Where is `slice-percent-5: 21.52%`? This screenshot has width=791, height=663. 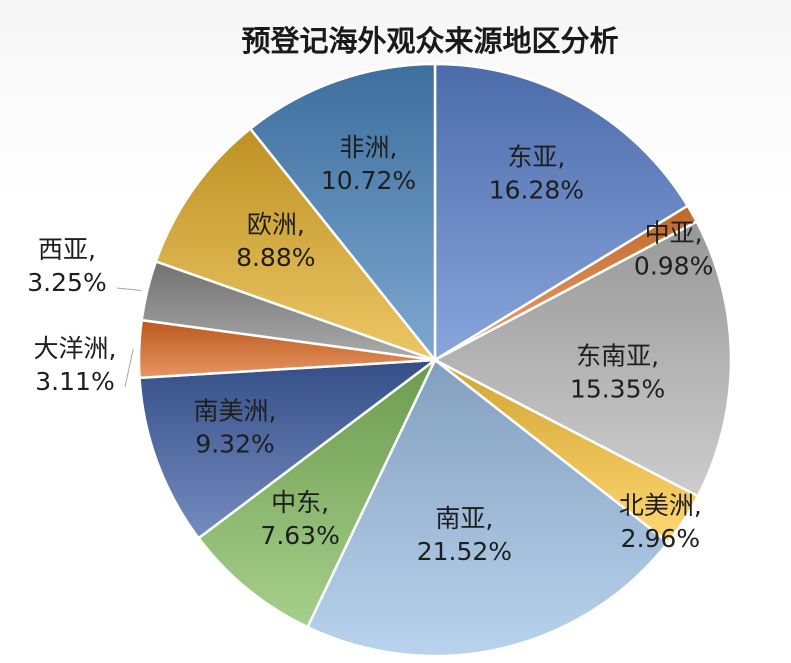
slice-percent-5: 21.52% is located at coordinates (464, 551).